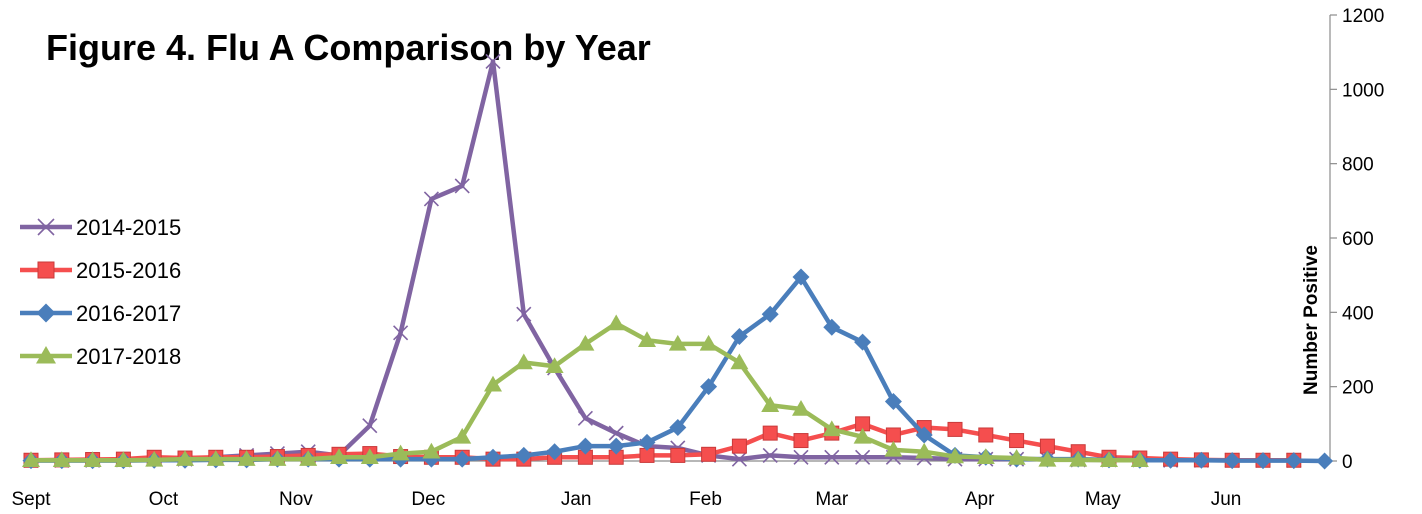  I want to click on x-tick-label: May, so click(1103, 499).